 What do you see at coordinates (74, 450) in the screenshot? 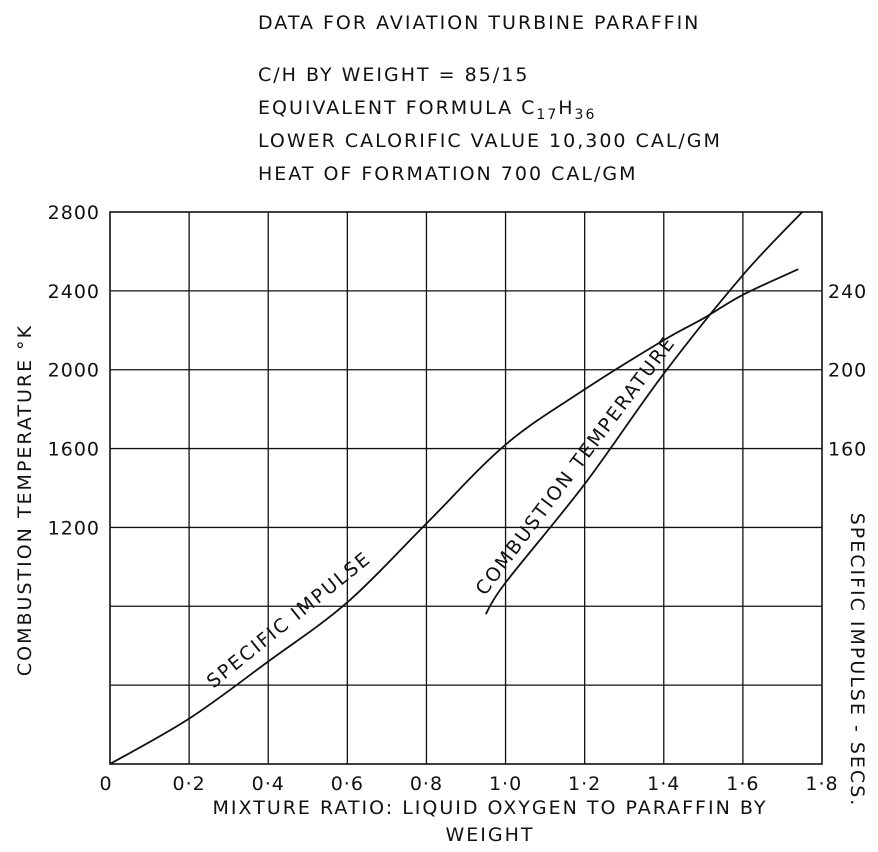
I see `y-tick-label: 1600` at bounding box center [74, 450].